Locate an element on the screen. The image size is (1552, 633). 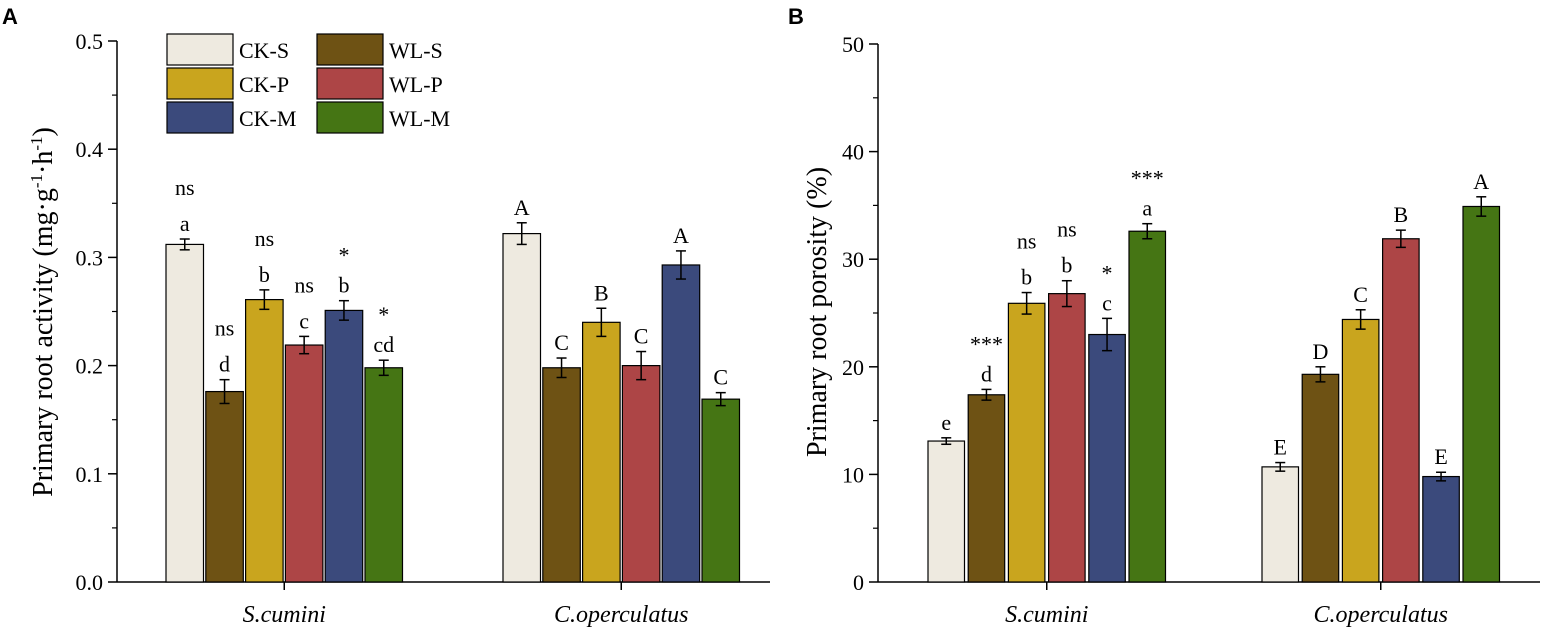
y-tick-label: 0 is located at coordinates (858, 582).